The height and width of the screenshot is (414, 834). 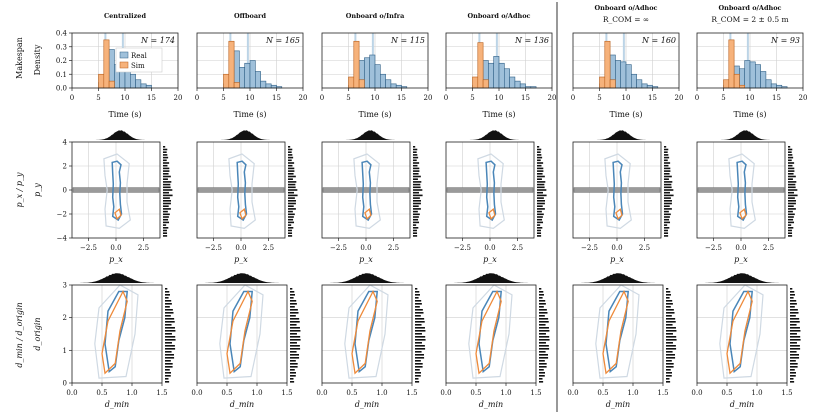 I want to click on n-label: N = 136, so click(x=531, y=40).